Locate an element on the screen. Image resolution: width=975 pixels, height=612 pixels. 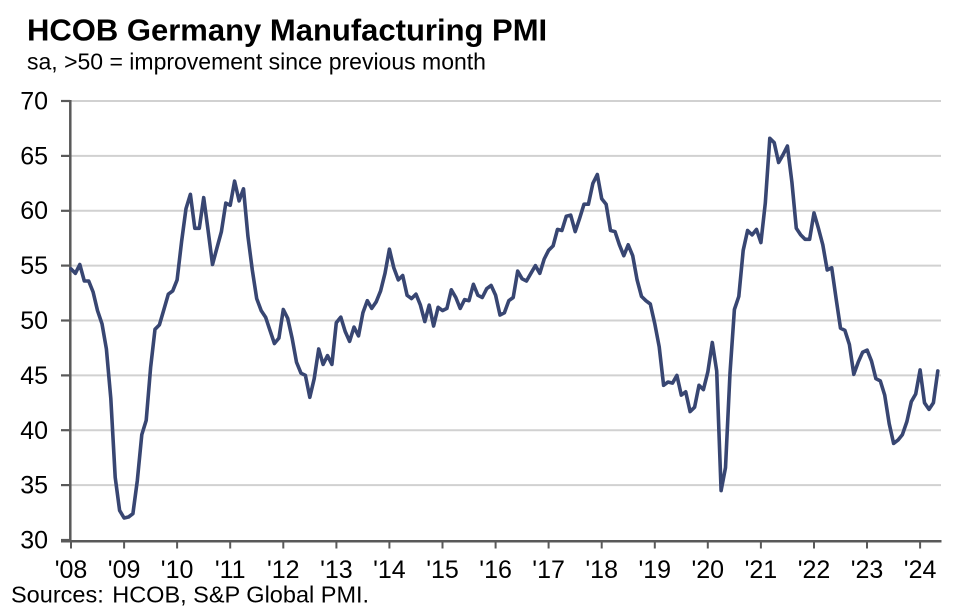
svg-text: '17 is located at coordinates (548, 570).